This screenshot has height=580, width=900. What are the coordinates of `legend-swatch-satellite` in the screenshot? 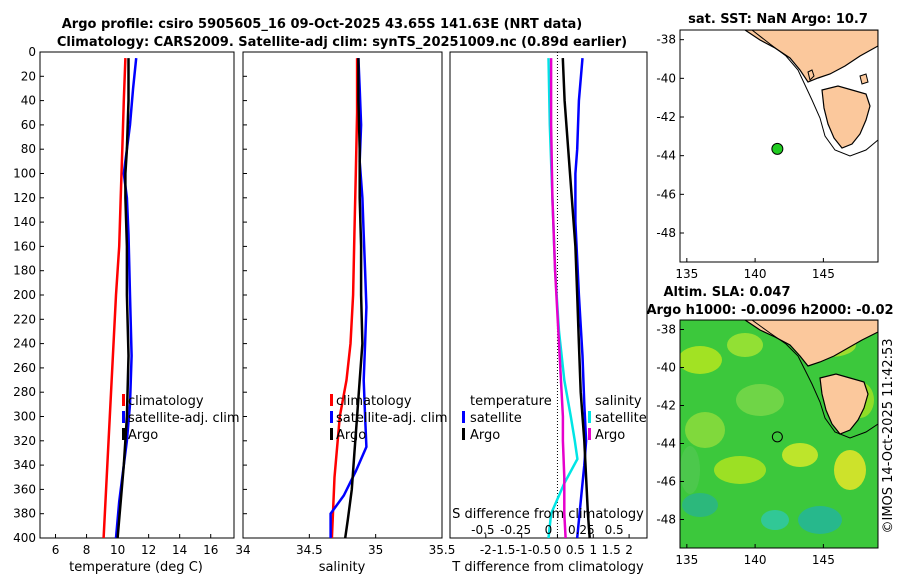 It's located at (123, 417).